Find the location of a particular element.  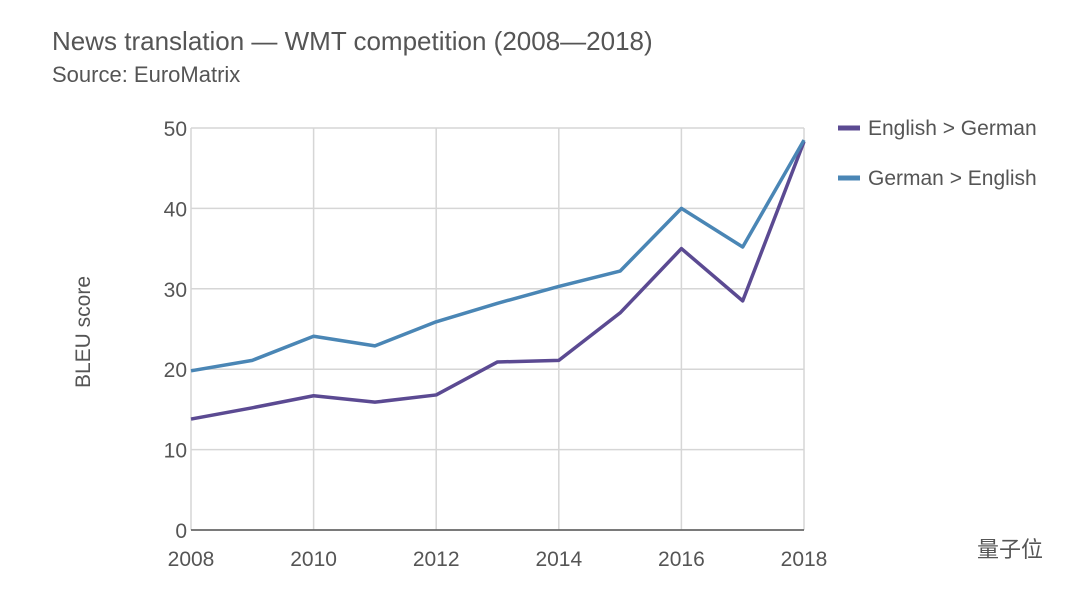

x-tick-label: 2010 is located at coordinates (313, 559).